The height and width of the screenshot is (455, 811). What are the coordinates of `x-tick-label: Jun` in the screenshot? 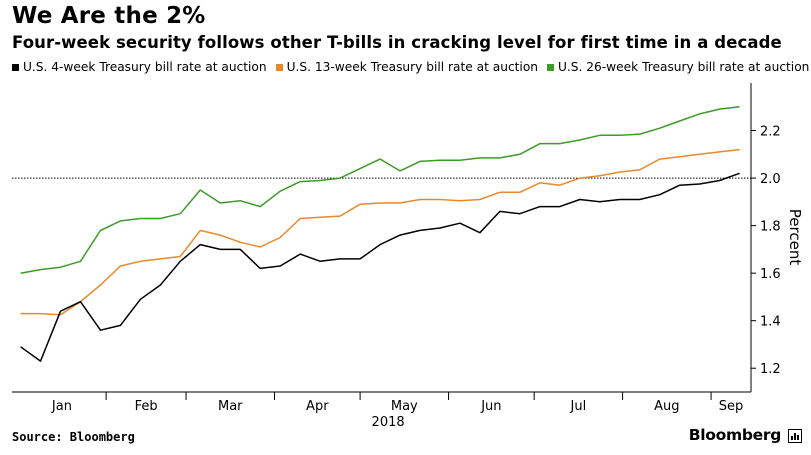 It's located at (490, 406).